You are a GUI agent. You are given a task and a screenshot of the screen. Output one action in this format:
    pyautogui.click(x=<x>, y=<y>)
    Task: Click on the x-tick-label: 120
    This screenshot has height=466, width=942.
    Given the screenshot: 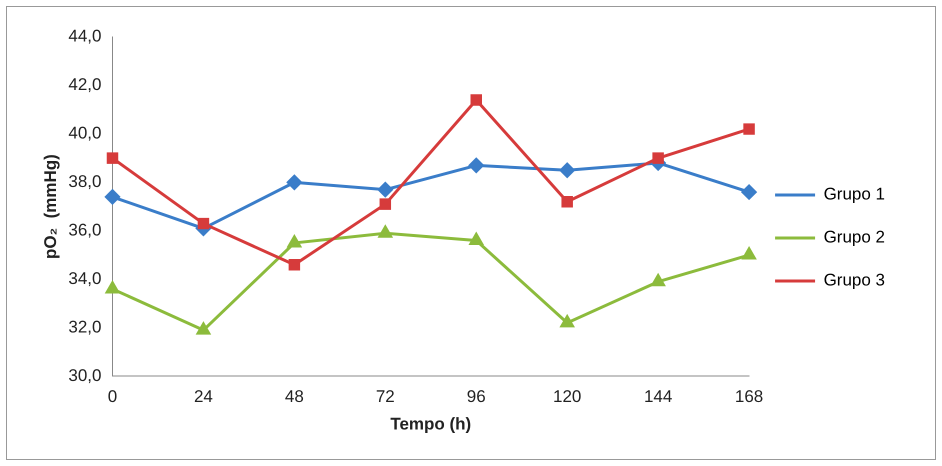 What is the action you would take?
    pyautogui.click(x=567, y=396)
    